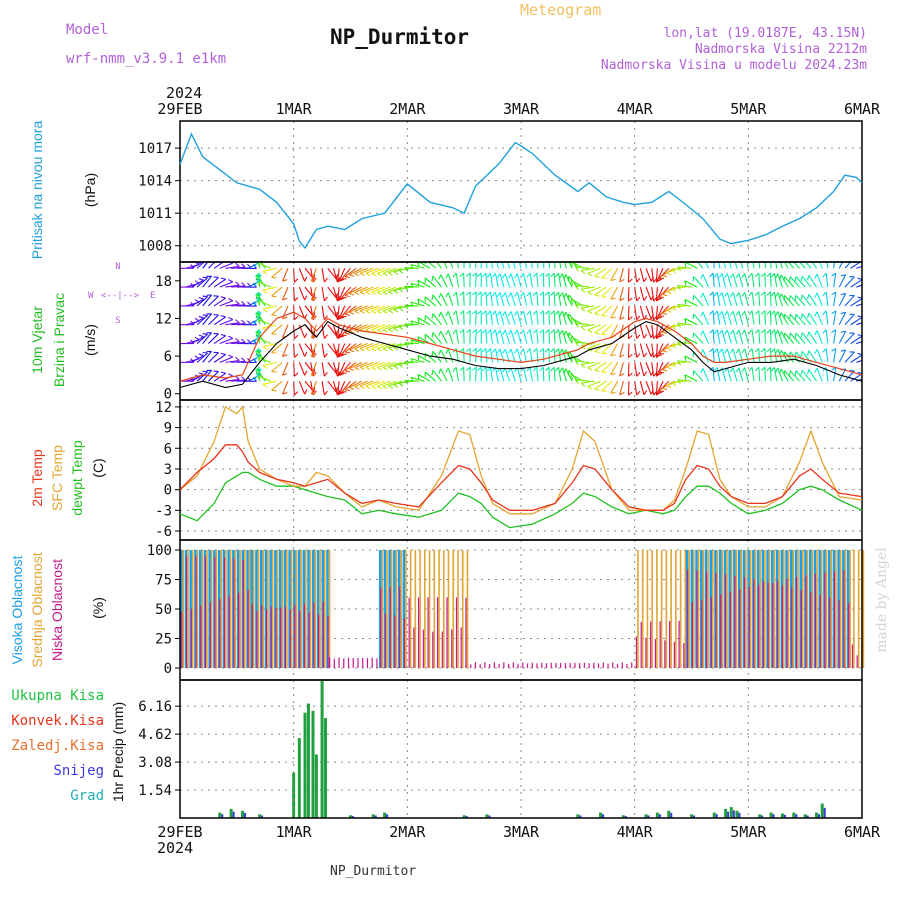 This screenshot has height=900, width=900. What do you see at coordinates (121, 294) in the screenshot?
I see `wind-direction-legend: N W E S <--|-->` at bounding box center [121, 294].